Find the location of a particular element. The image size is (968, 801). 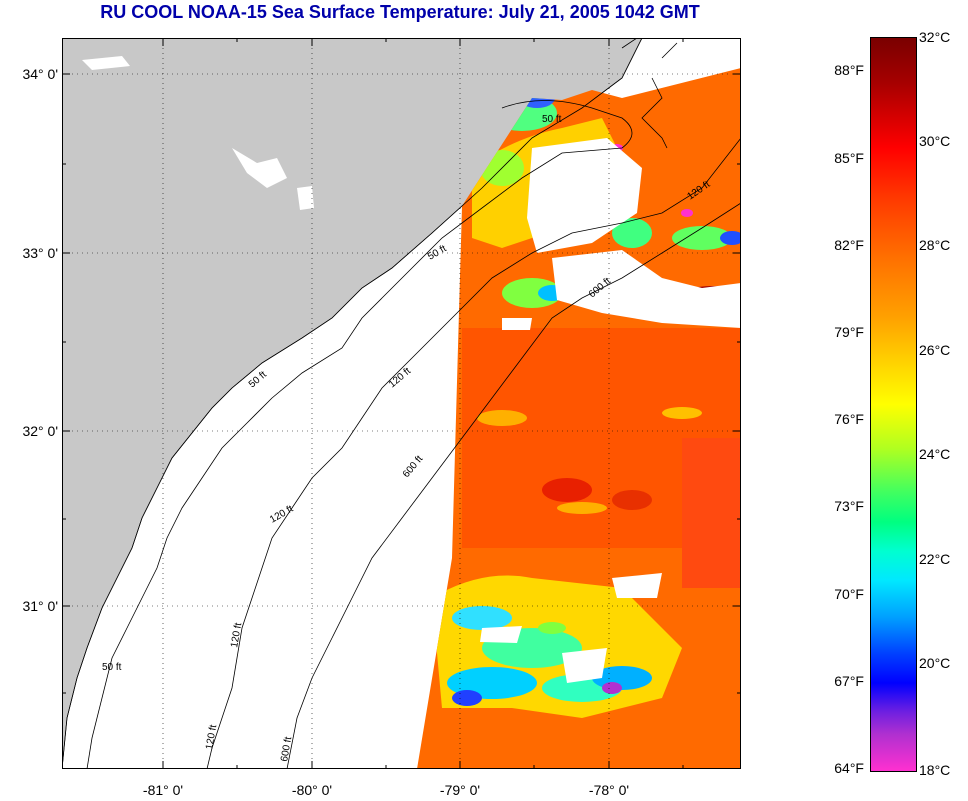

colorbar-f-label: 82°F is located at coordinates (849, 245).